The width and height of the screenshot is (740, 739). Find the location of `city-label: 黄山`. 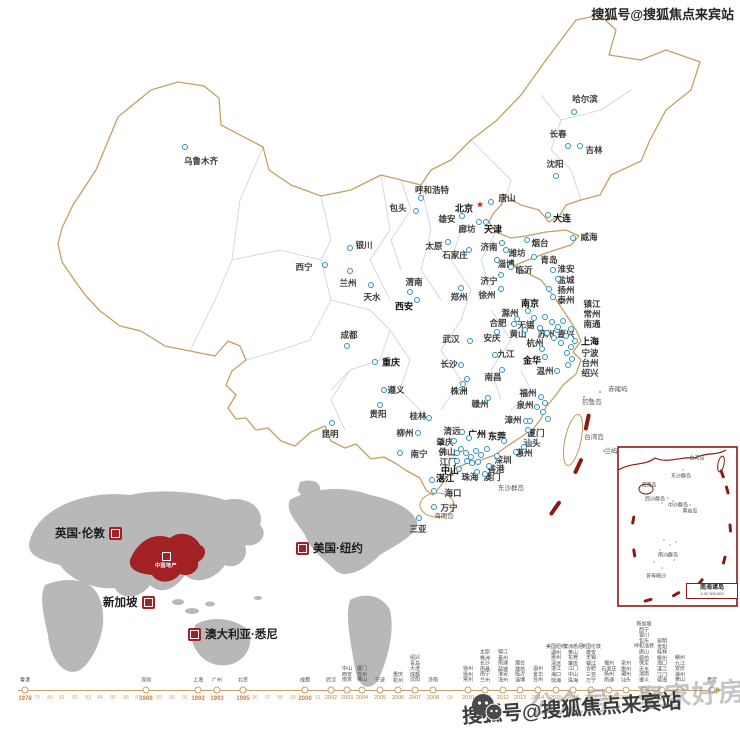

city-label: 黄山 is located at coordinates (518, 333).